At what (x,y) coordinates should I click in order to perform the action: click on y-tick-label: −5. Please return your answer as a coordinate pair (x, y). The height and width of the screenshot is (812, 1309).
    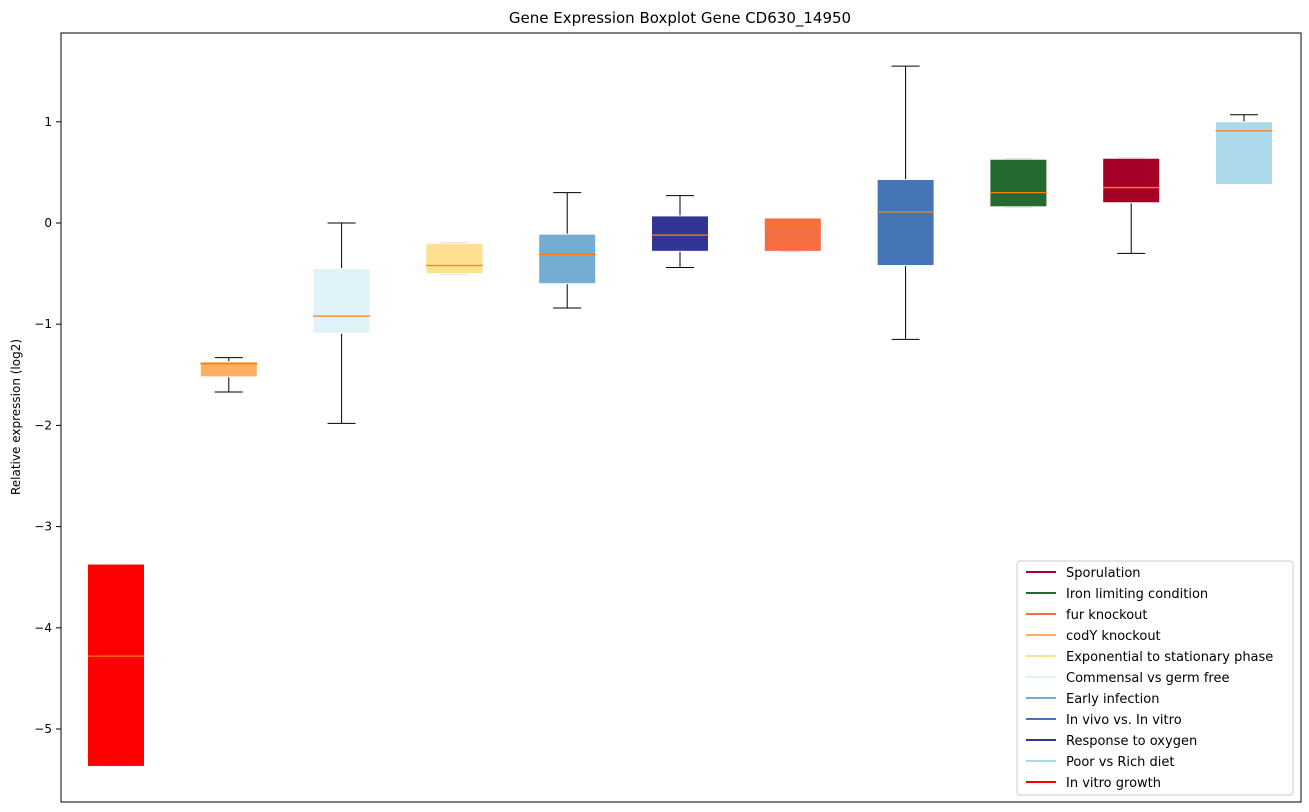
    Looking at the image, I should click on (43, 729).